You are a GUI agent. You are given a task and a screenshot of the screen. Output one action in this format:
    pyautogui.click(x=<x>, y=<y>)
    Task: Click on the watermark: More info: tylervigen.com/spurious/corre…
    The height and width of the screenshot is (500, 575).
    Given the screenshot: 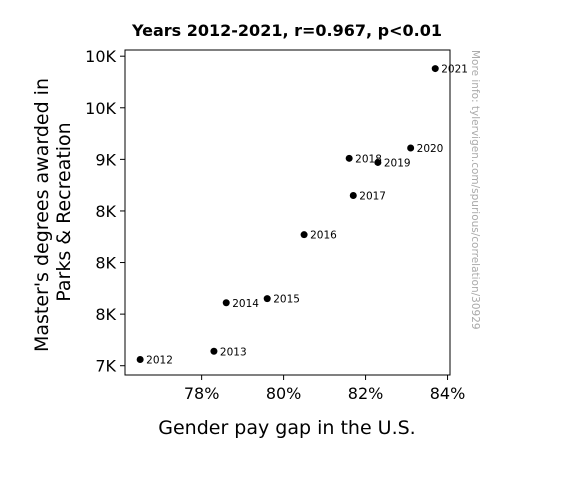 What is the action you would take?
    pyautogui.click(x=475, y=190)
    